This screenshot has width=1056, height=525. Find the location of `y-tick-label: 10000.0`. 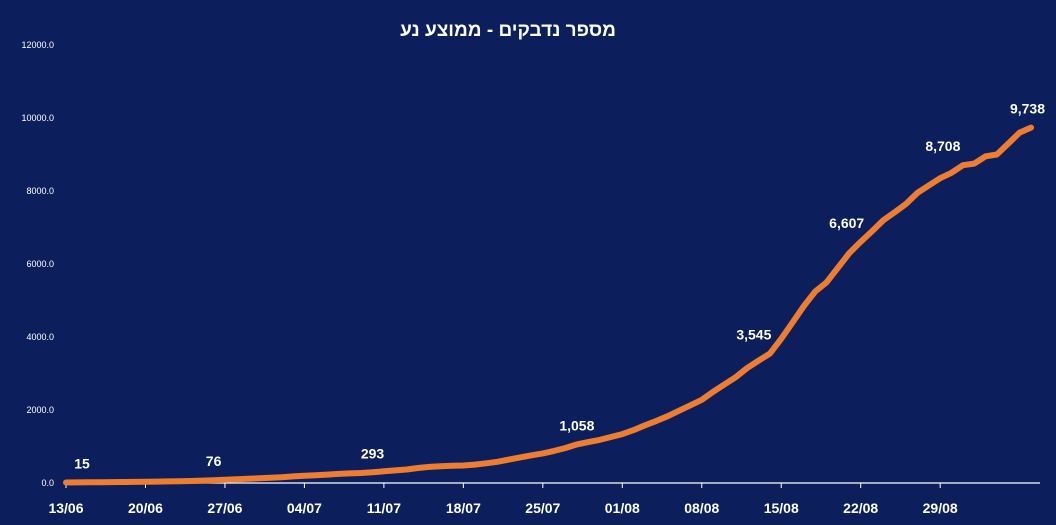

y-tick-label: 10000.0 is located at coordinates (37, 118).